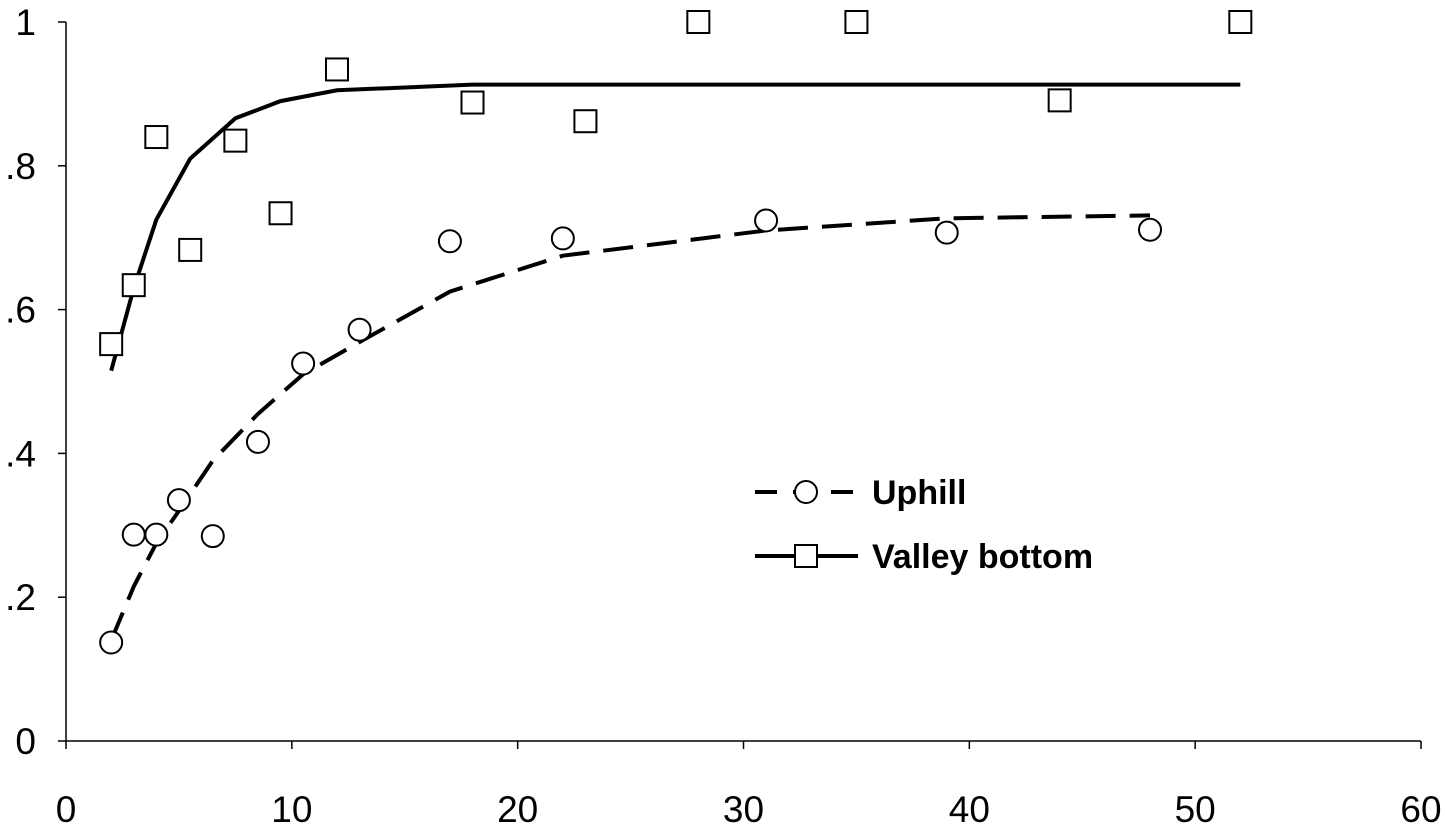 The image size is (1445, 831). What do you see at coordinates (25, 741) in the screenshot?
I see `y-tick-label: 0` at bounding box center [25, 741].